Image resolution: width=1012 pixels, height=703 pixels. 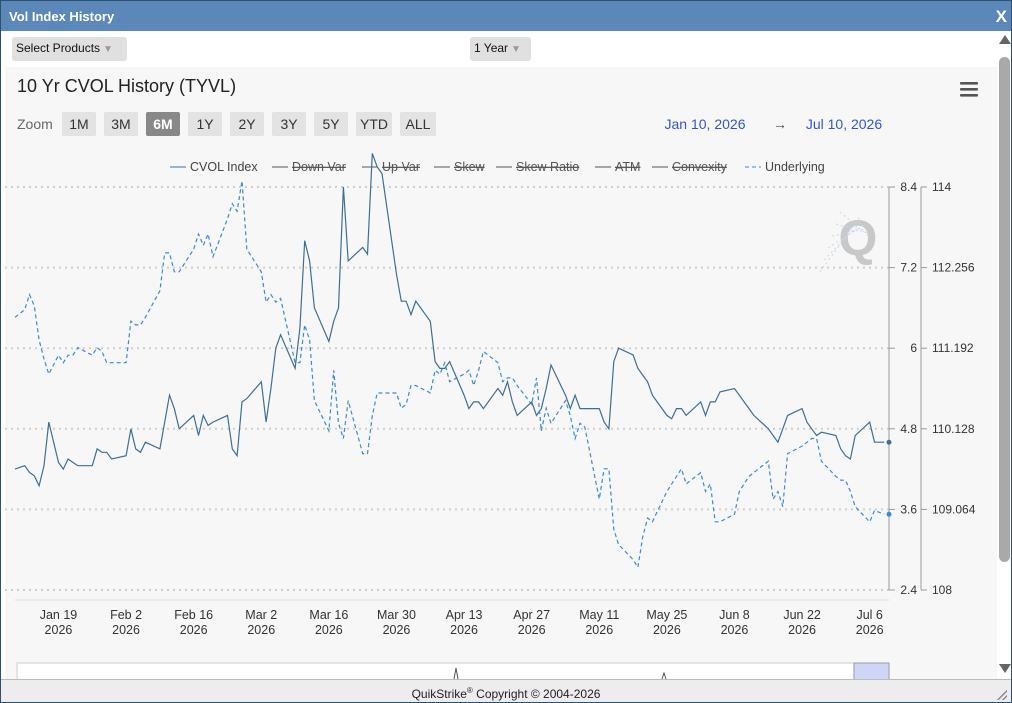 What do you see at coordinates (889, 442) in the screenshot?
I see `cvol-last-point` at bounding box center [889, 442].